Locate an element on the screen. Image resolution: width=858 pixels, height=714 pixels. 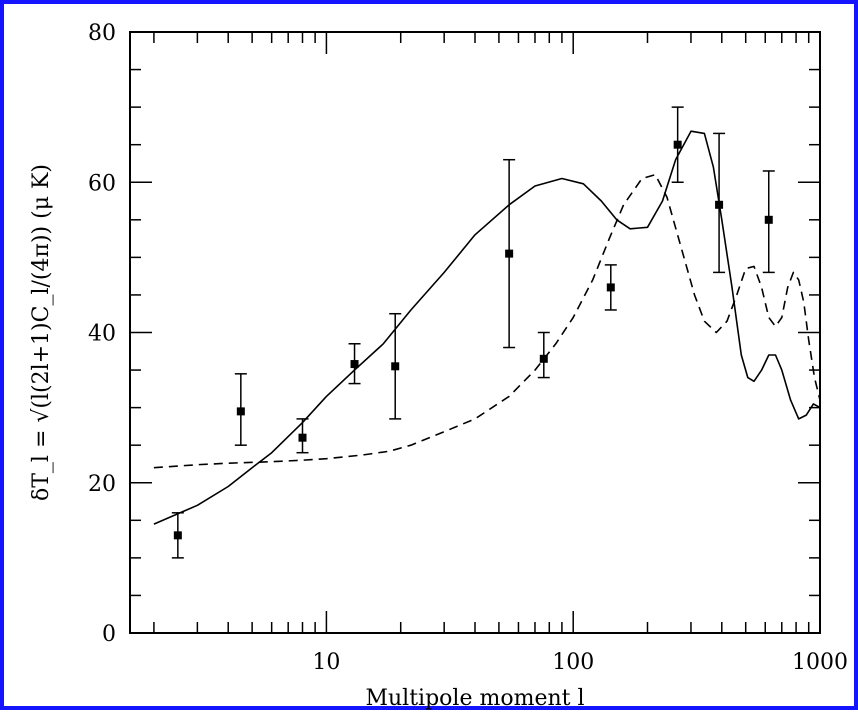
x-tick-label: 10 is located at coordinates (326, 662).